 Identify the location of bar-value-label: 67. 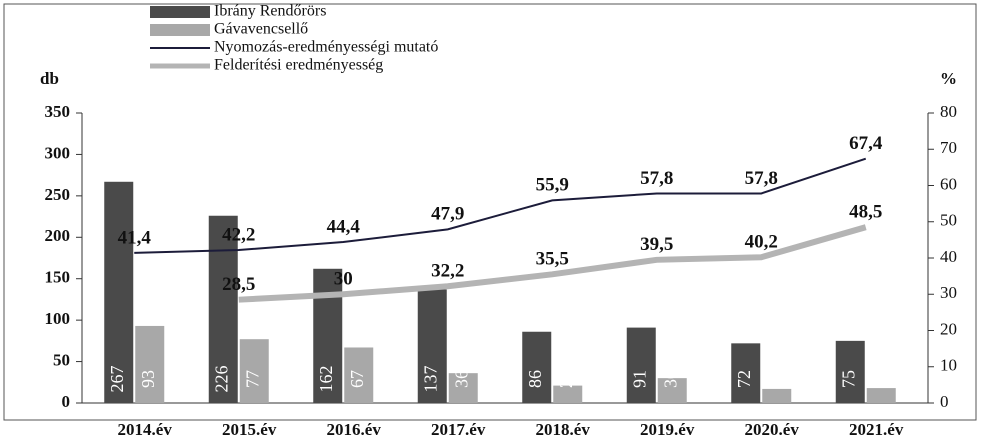
(357, 379).